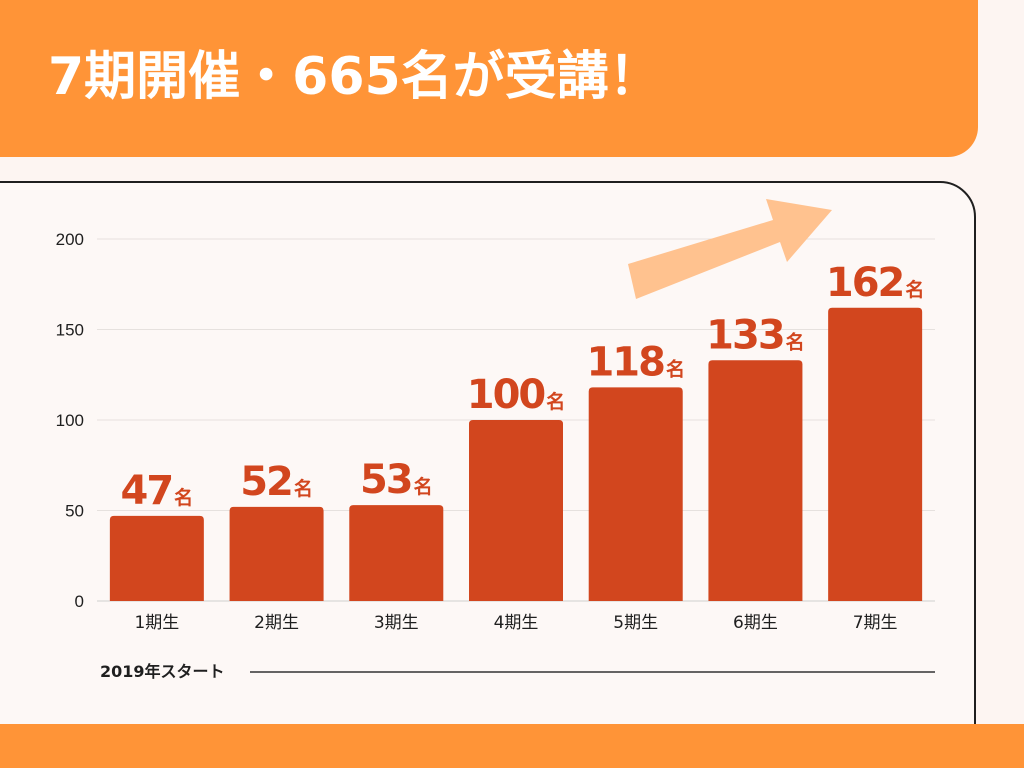  What do you see at coordinates (755, 623) in the screenshot?
I see `x-tick-label: 6期生` at bounding box center [755, 623].